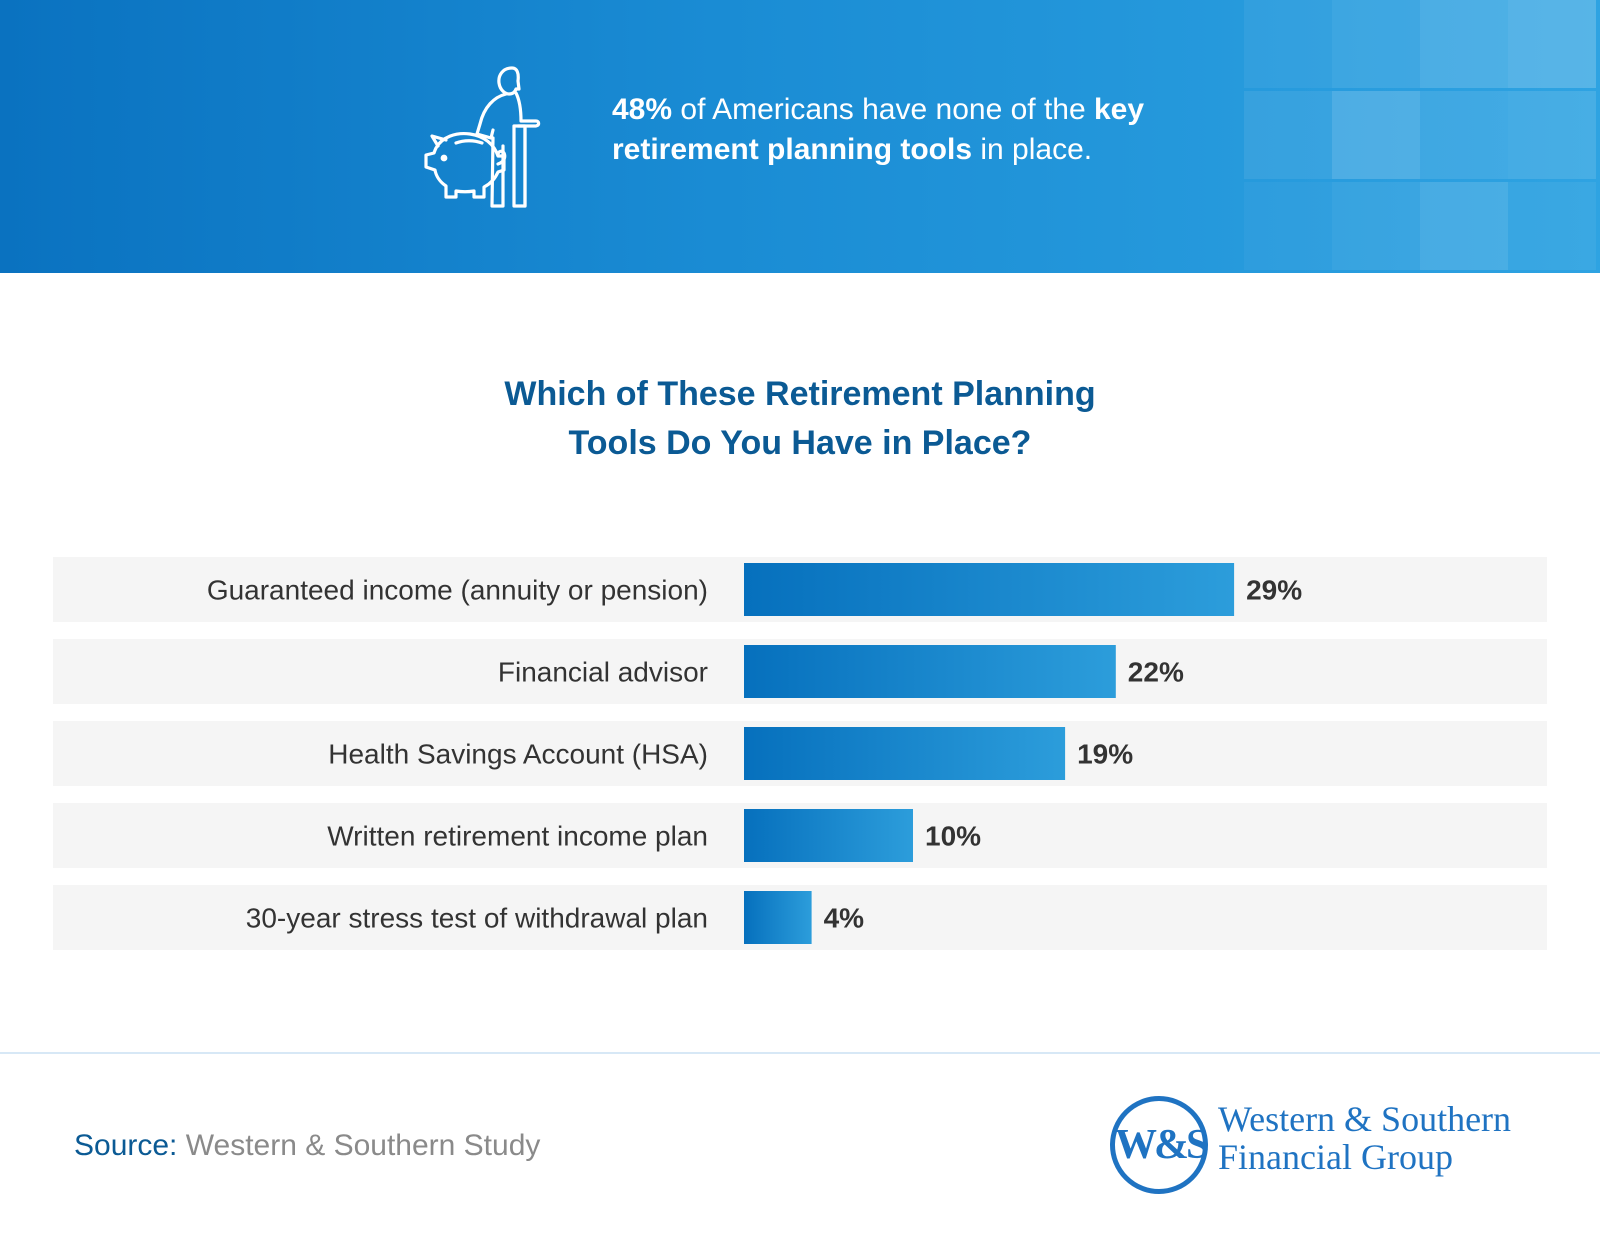 The height and width of the screenshot is (1248, 1600). I want to click on category-label: Guaranteed income (annuity or pension), so click(457, 590).